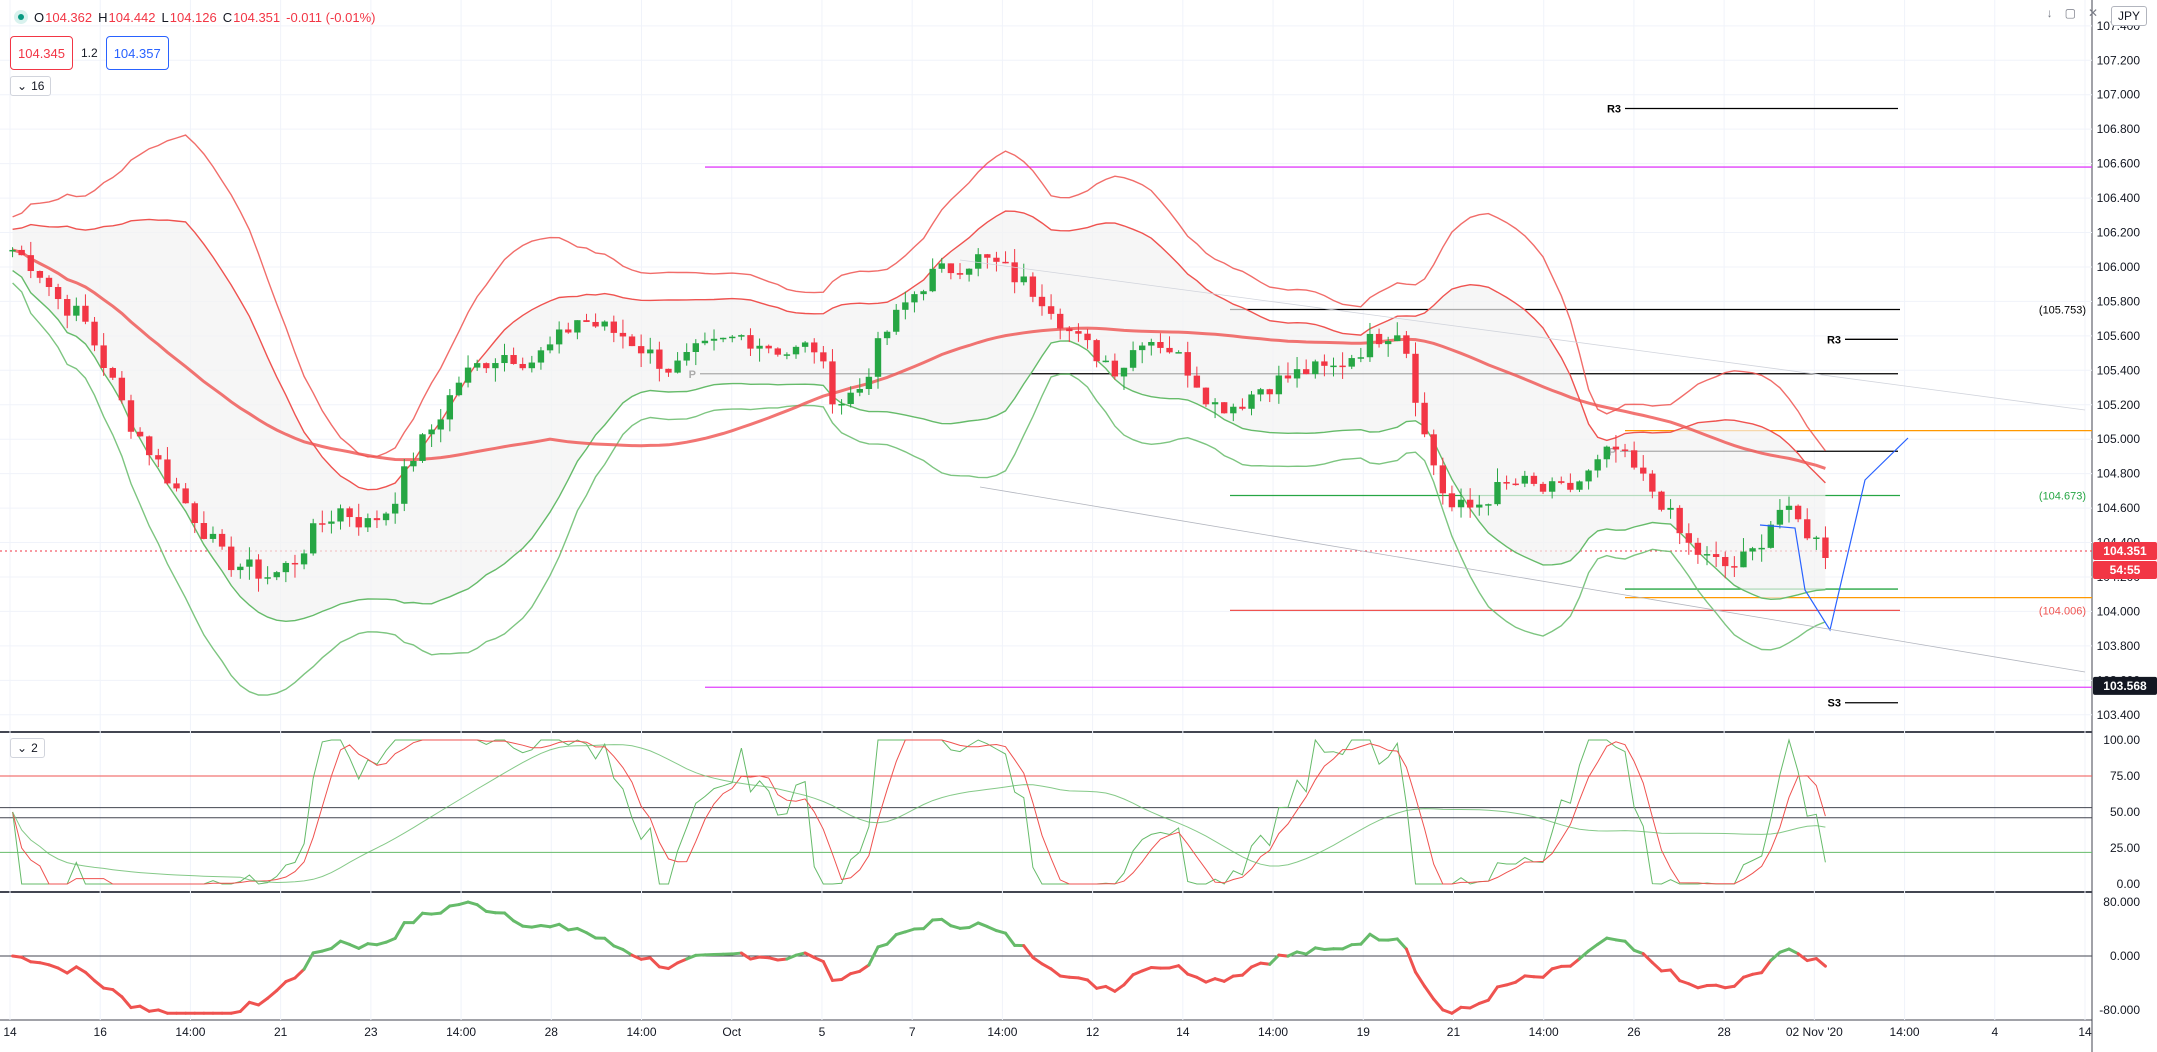  What do you see at coordinates (27, 748) in the screenshot?
I see `oscillator-legend-toggle: ⌄ 2` at bounding box center [27, 748].